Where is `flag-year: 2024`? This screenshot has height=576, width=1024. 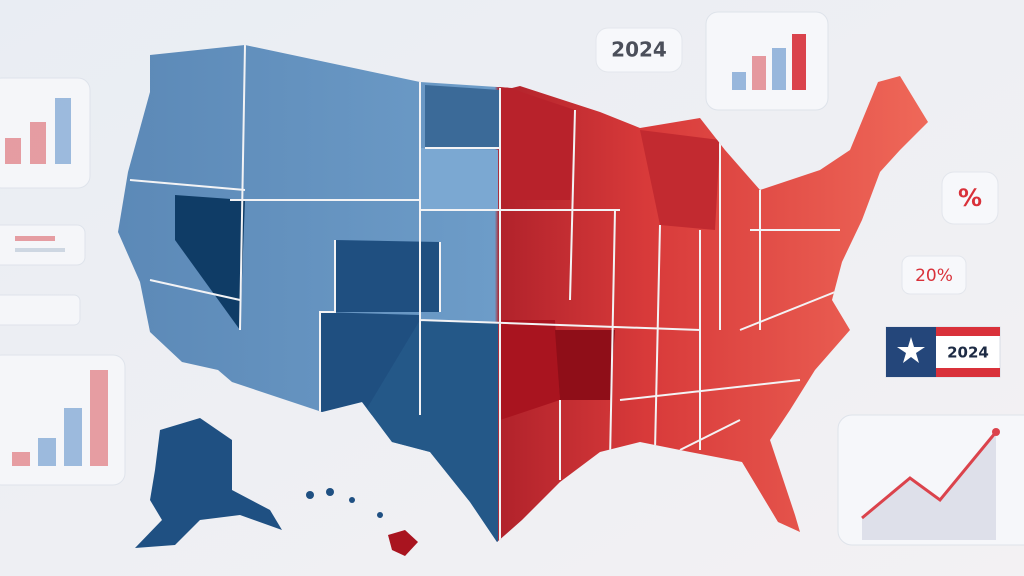
flag-year: 2024 is located at coordinates (968, 353).